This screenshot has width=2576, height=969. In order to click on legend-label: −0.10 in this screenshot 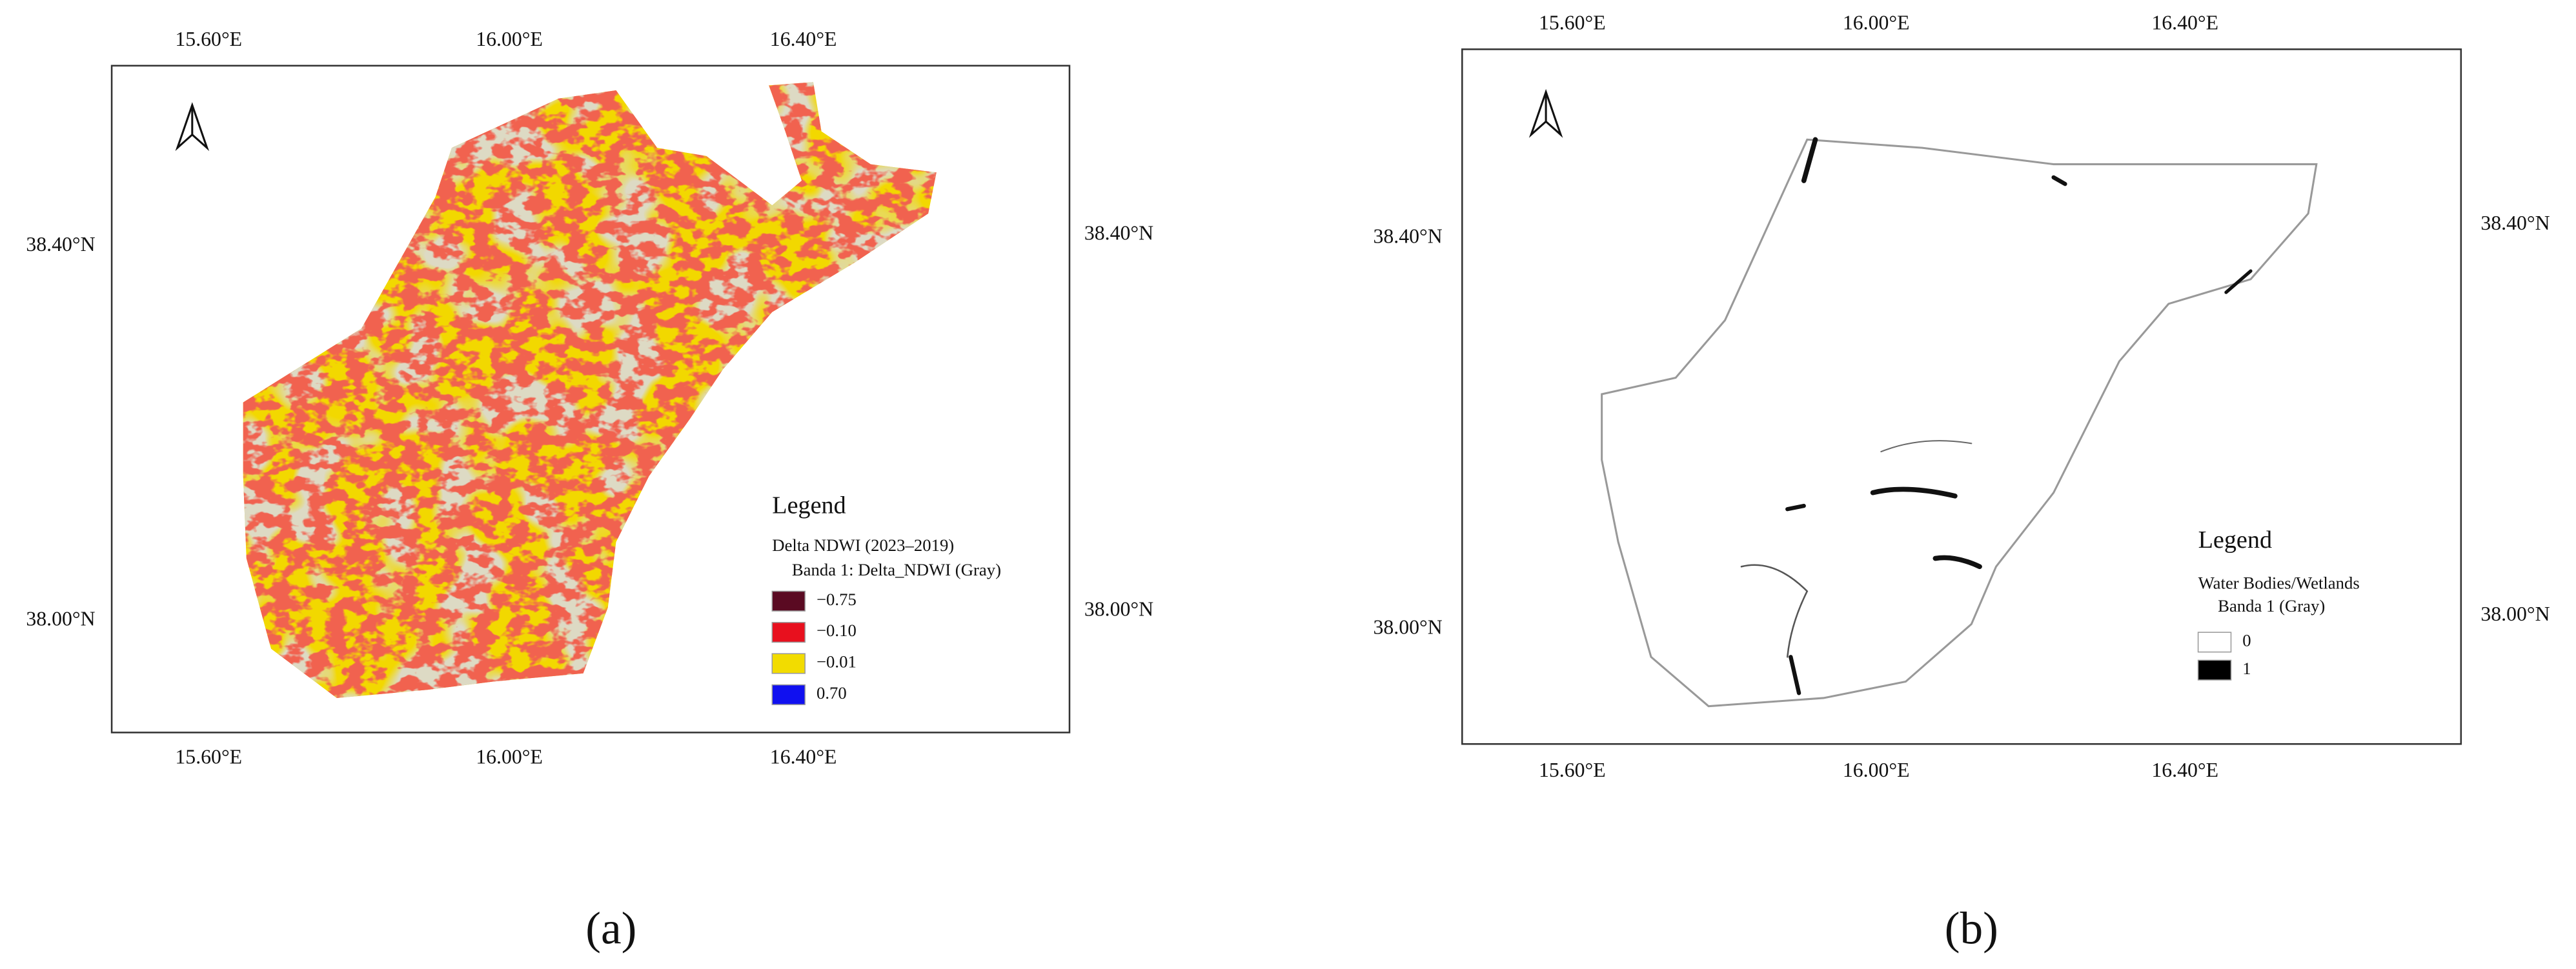, I will do `click(836, 630)`.